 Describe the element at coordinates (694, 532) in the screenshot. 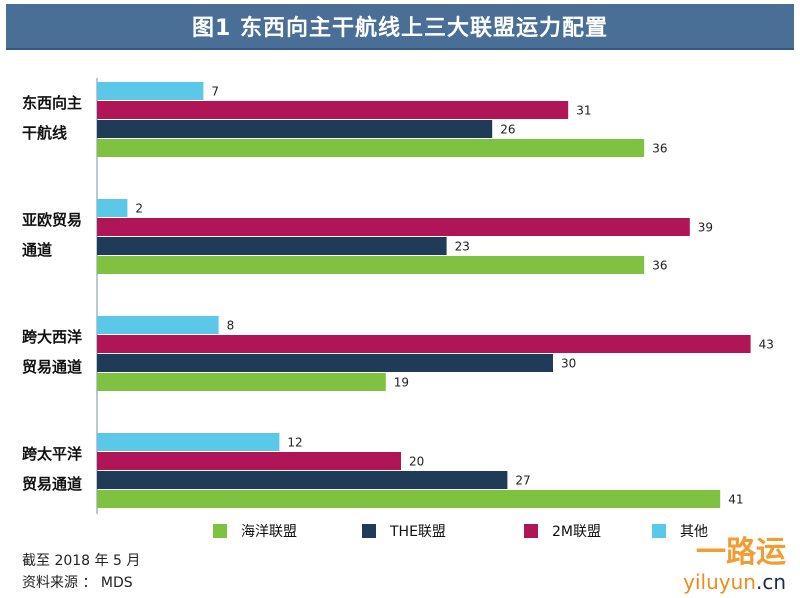

I see `legend-label-3: 其他` at that location.